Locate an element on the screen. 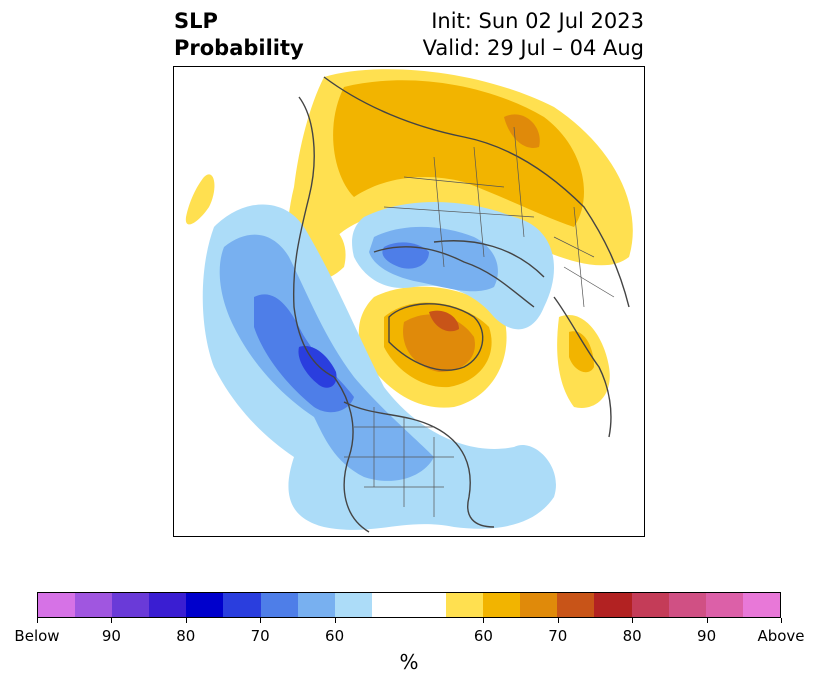  colorbar-unit-label: % is located at coordinates (409, 662).